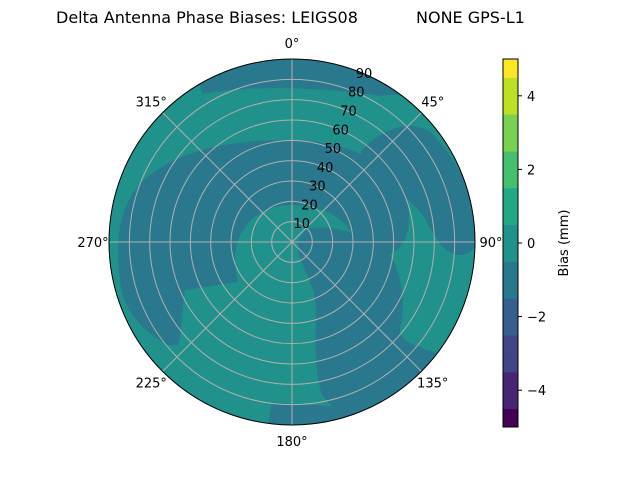 The height and width of the screenshot is (480, 640). Describe the element at coordinates (470, 17) in the screenshot. I see `chart-subtitle: NONE GPS-L1` at that location.